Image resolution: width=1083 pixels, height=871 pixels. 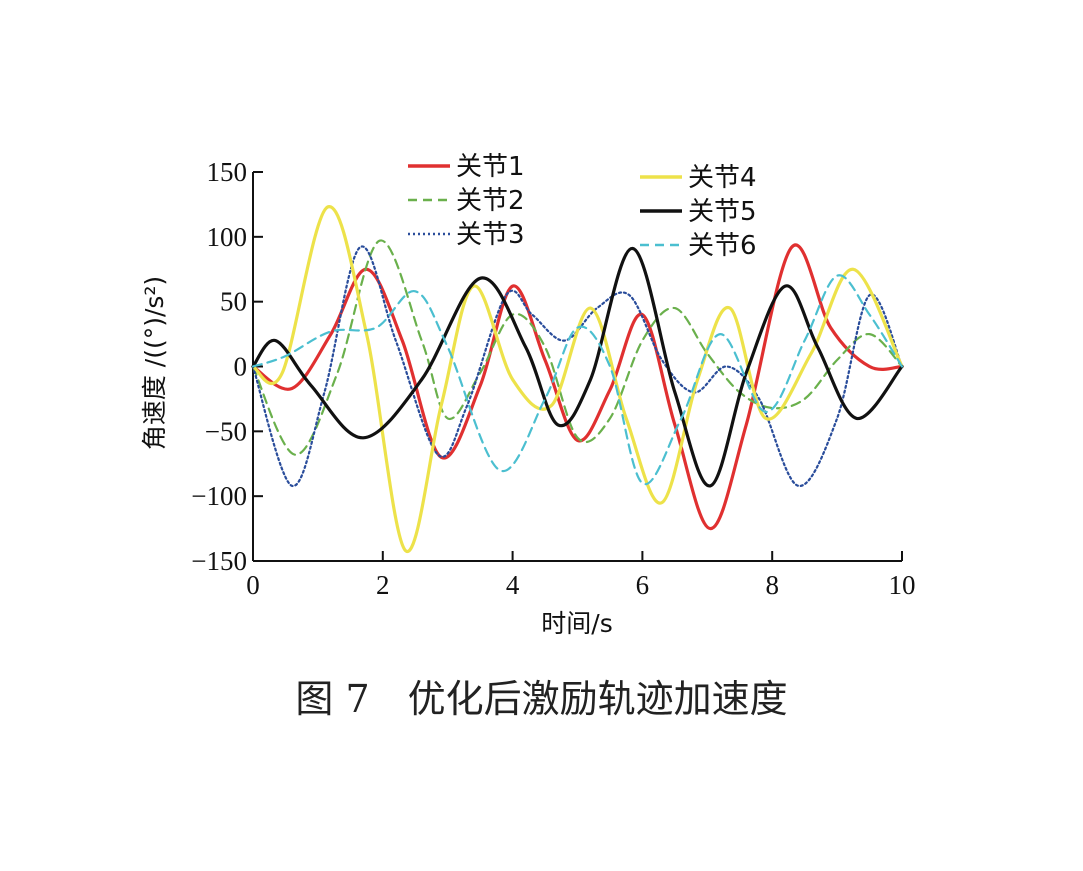 What do you see at coordinates (227, 237) in the screenshot?
I see `y-tick-label: 100` at bounding box center [227, 237].